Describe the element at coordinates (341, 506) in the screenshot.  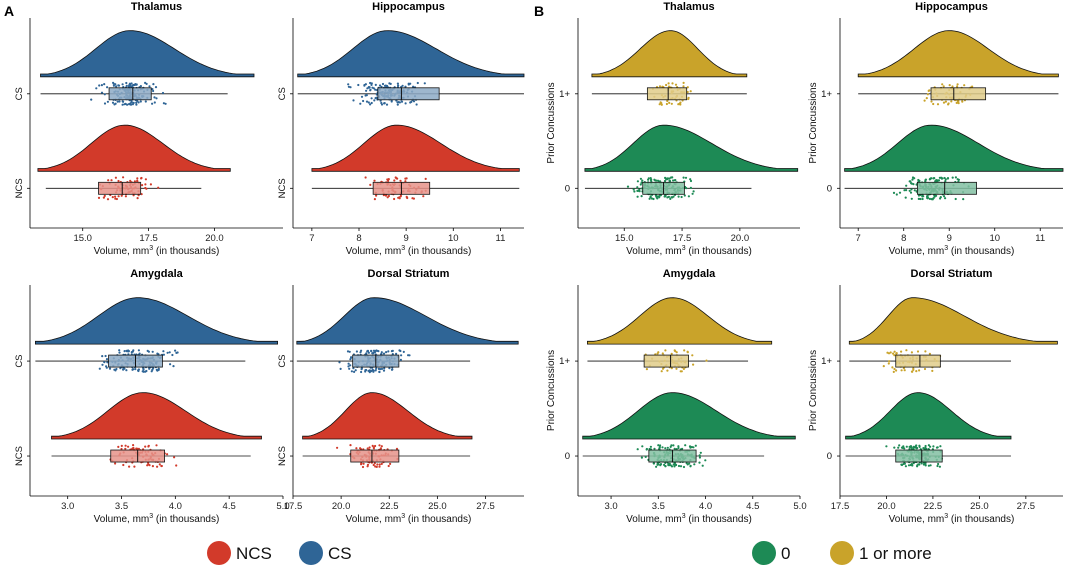
I see `x-tick-label: 20.0` at that location.